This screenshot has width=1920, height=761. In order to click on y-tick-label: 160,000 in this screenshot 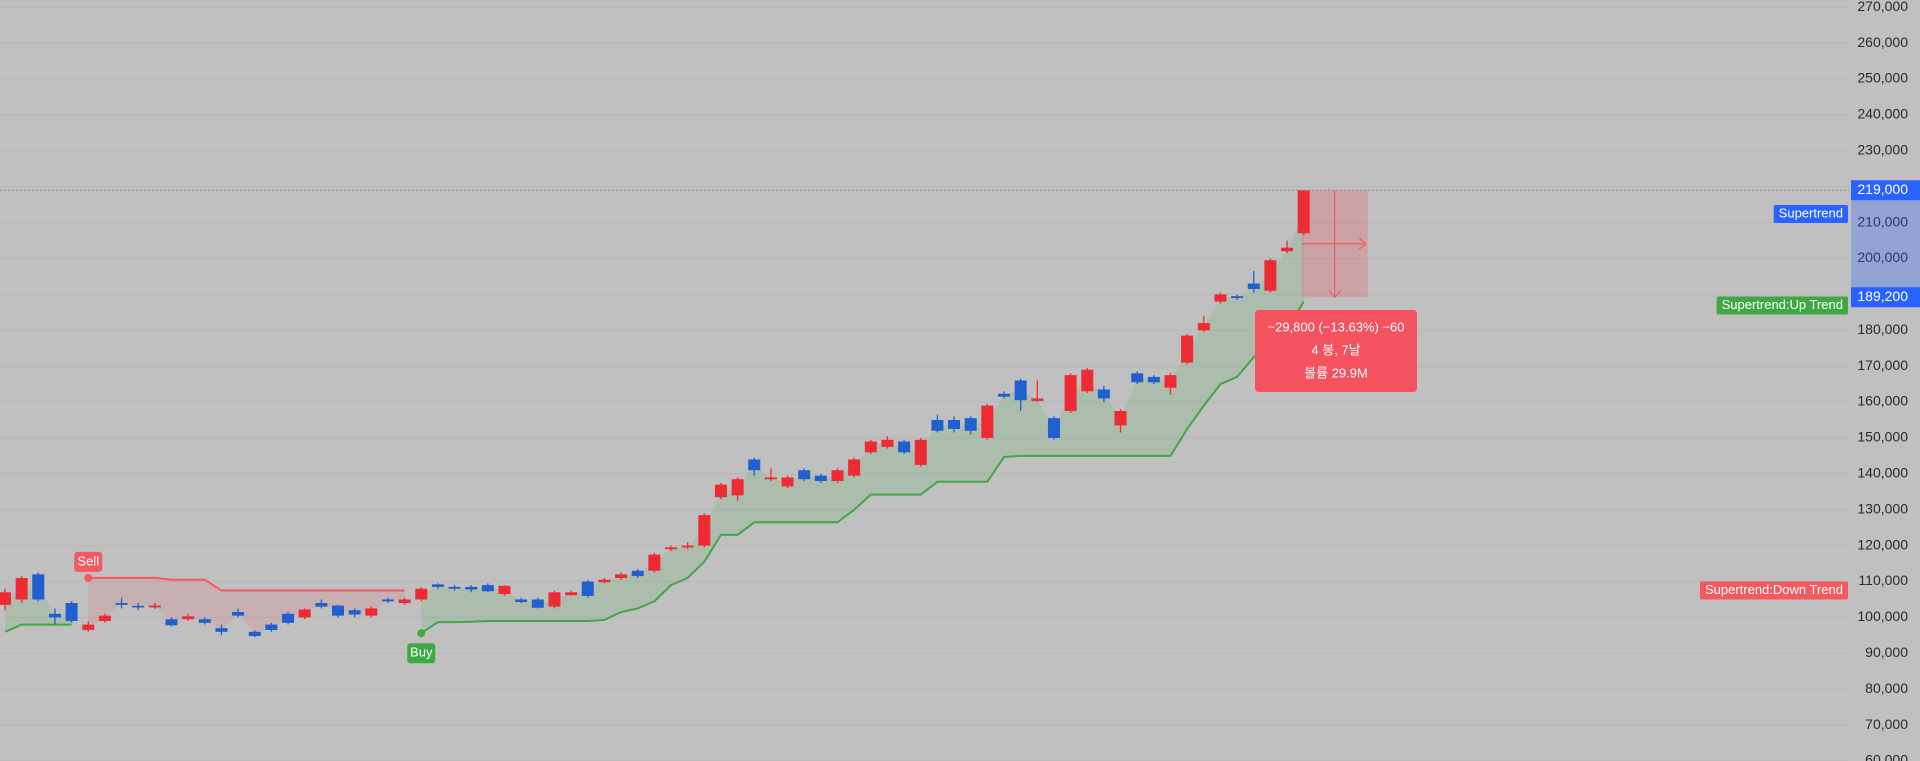, I will do `click(1882, 401)`.